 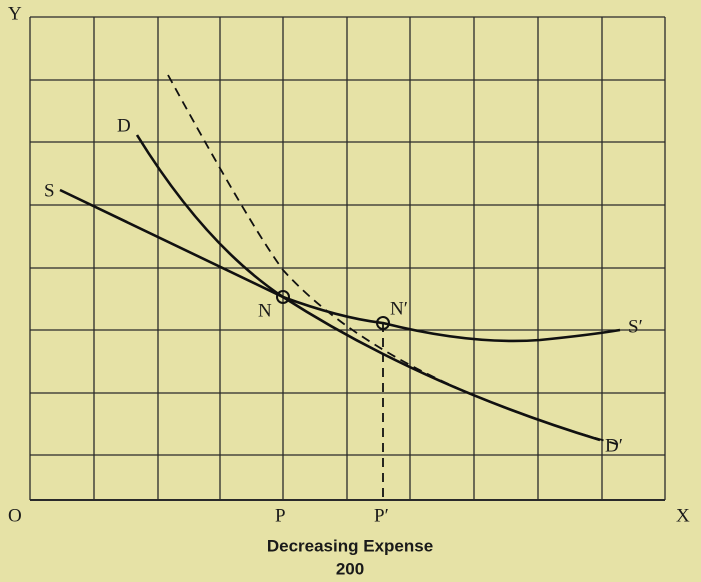 What do you see at coordinates (49, 190) in the screenshot?
I see `label: S` at bounding box center [49, 190].